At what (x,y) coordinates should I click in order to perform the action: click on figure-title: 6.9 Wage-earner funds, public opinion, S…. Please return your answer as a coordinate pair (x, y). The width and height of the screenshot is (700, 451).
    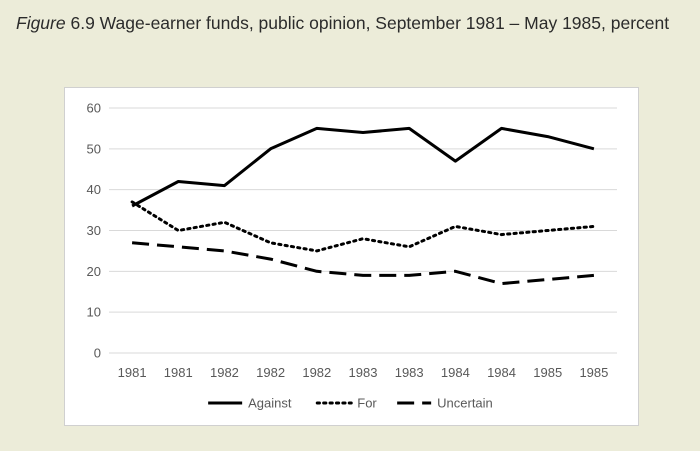
    Looking at the image, I should click on (370, 23).